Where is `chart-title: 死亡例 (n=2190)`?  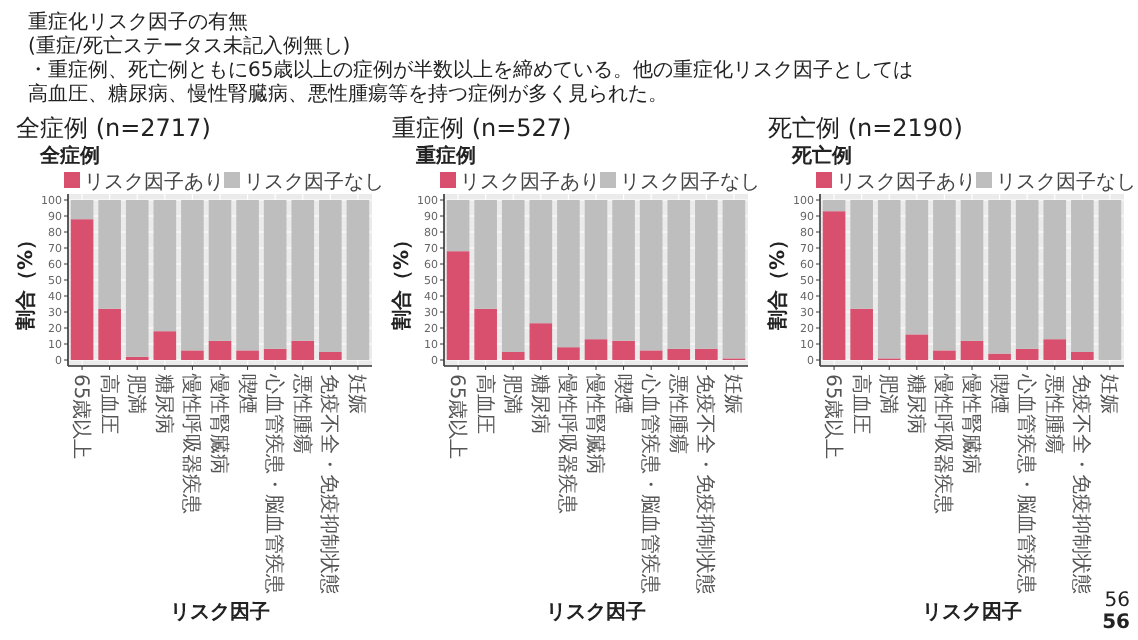 chart-title: 死亡例 (n=2190) is located at coordinates (865, 128).